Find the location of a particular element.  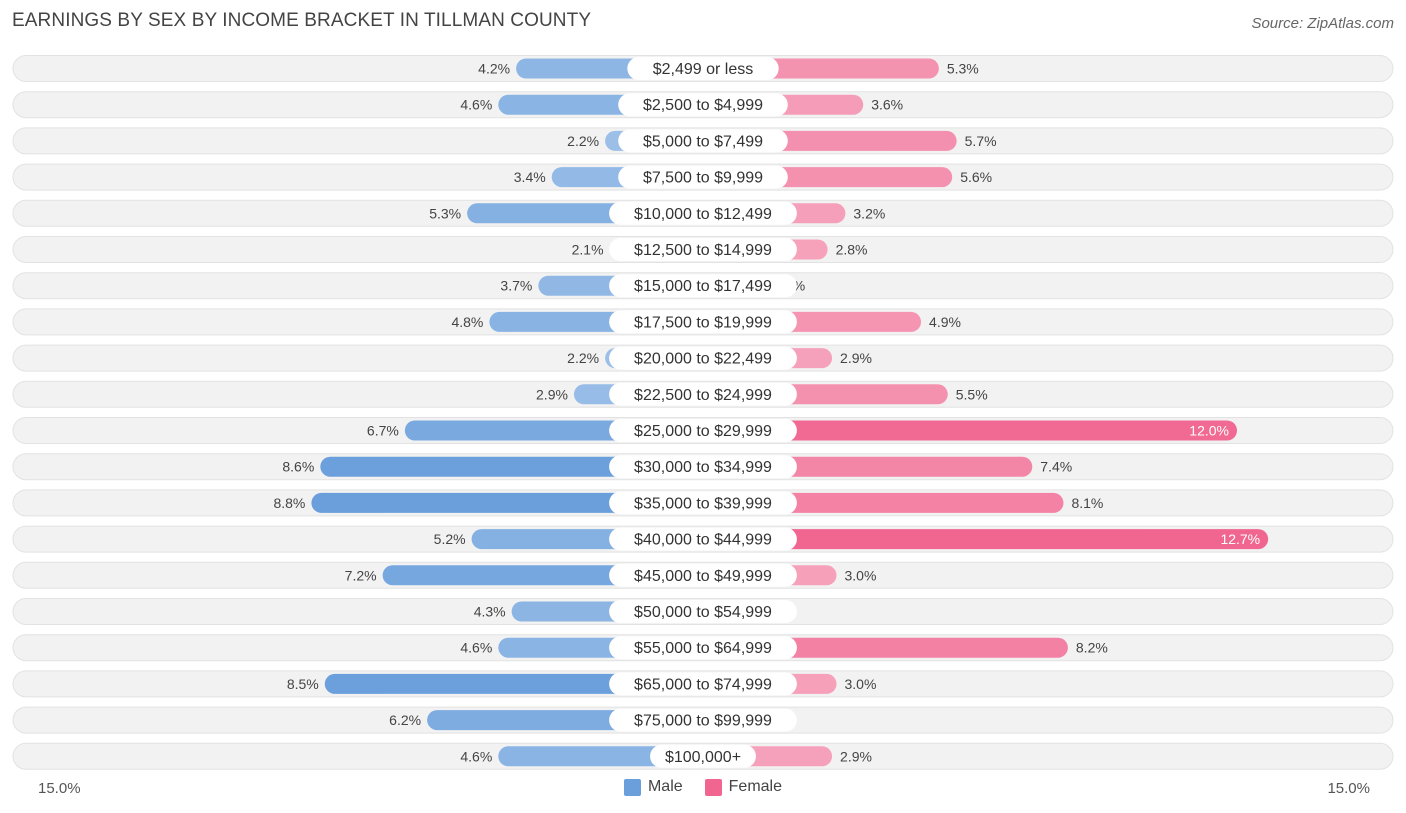

male-value-label: 2.1% is located at coordinates (588, 250).